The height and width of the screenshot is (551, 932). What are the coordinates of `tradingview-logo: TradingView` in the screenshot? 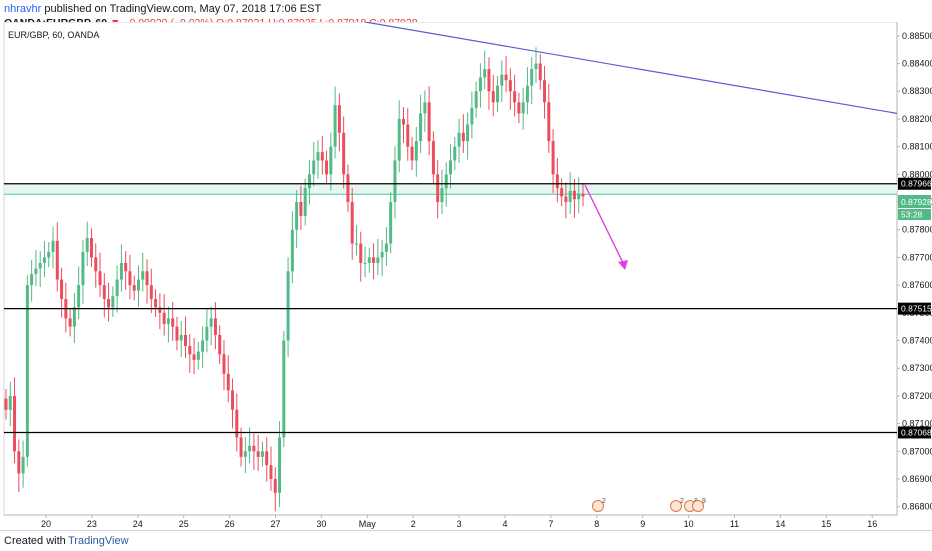 It's located at (98, 541).